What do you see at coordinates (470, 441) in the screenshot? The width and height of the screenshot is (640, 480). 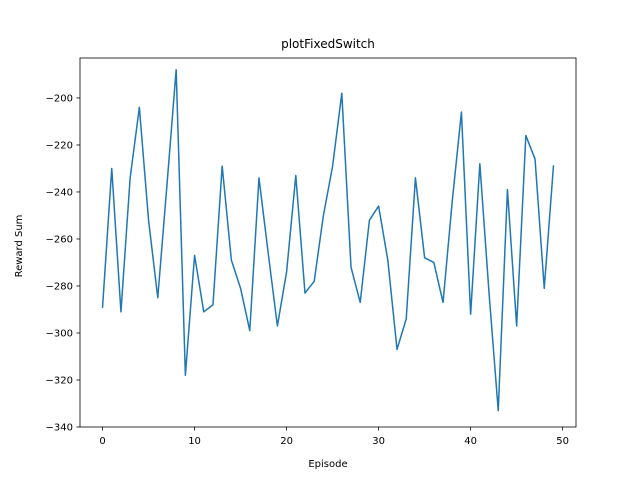 I see `x-tick-label: 40` at bounding box center [470, 441].